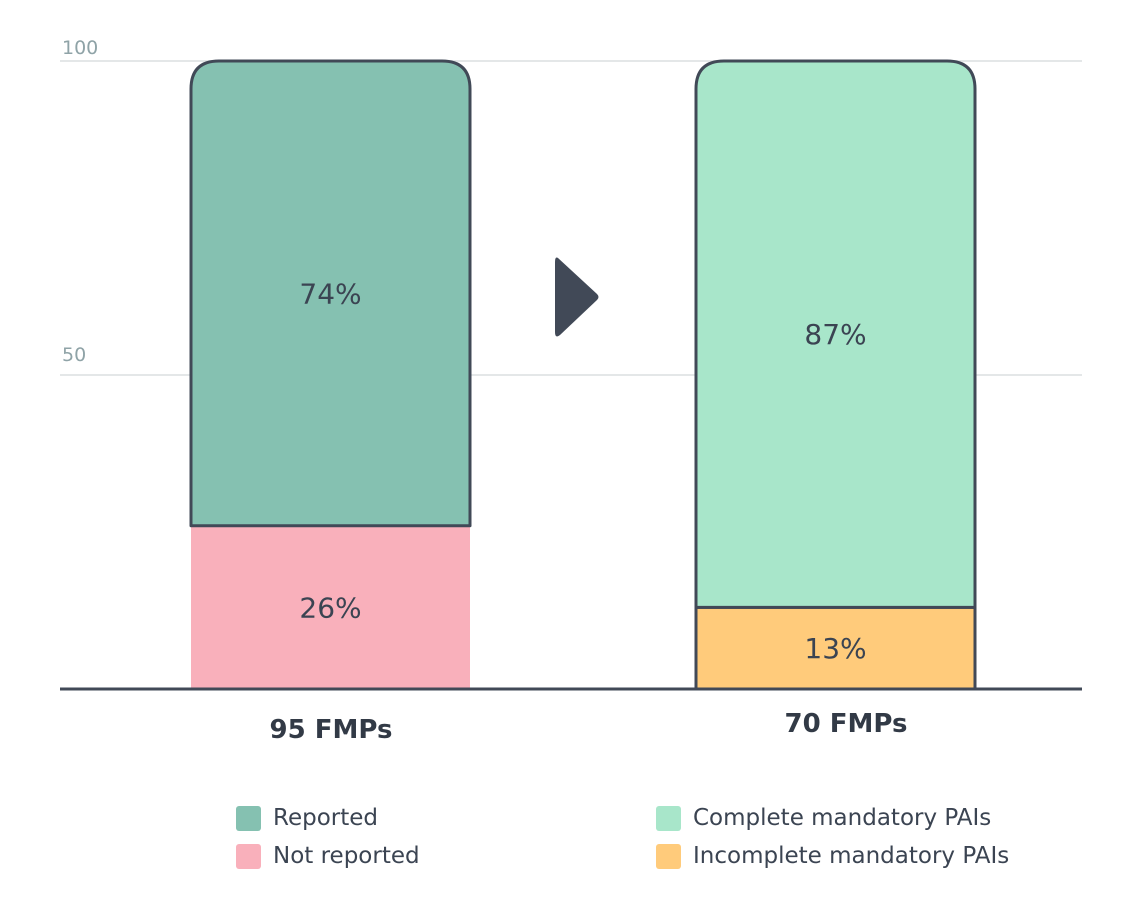  I want to click on legend-item-reported: Reported, so click(328, 818).